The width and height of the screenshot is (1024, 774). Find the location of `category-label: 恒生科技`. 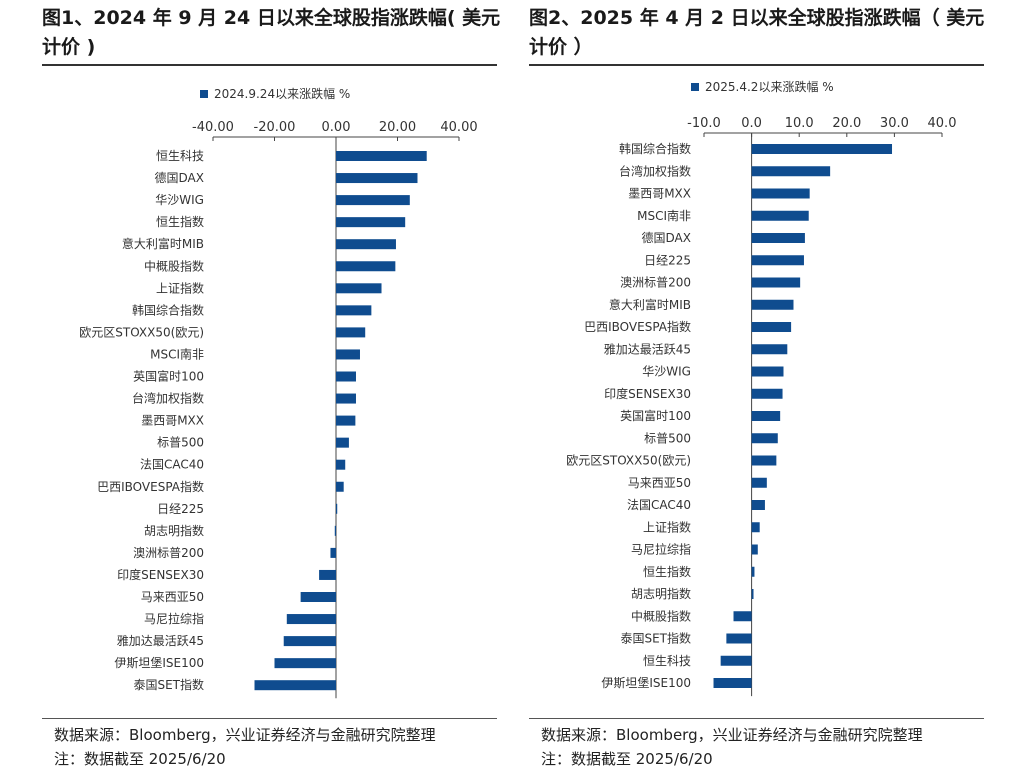

category-label: 恒生科技 is located at coordinates (667, 661).